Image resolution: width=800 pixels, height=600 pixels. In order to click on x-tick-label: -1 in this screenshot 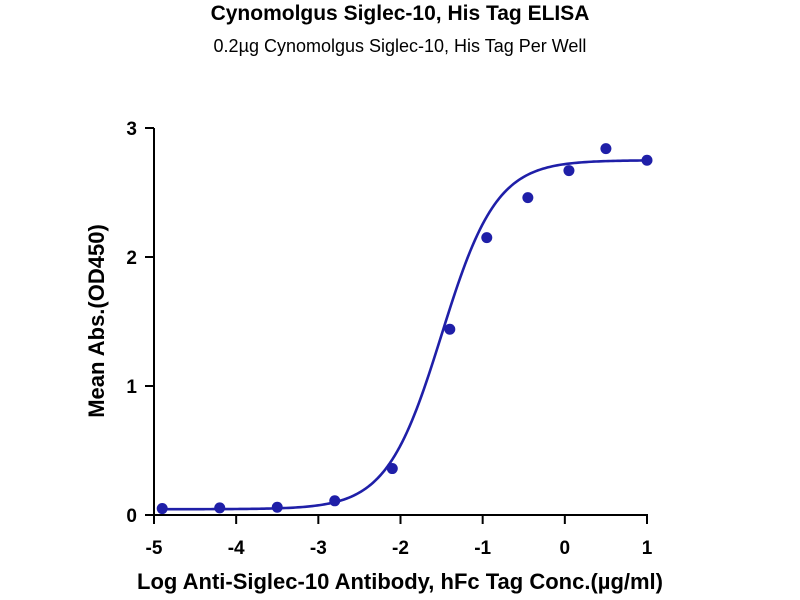, I will do `click(482, 548)`.